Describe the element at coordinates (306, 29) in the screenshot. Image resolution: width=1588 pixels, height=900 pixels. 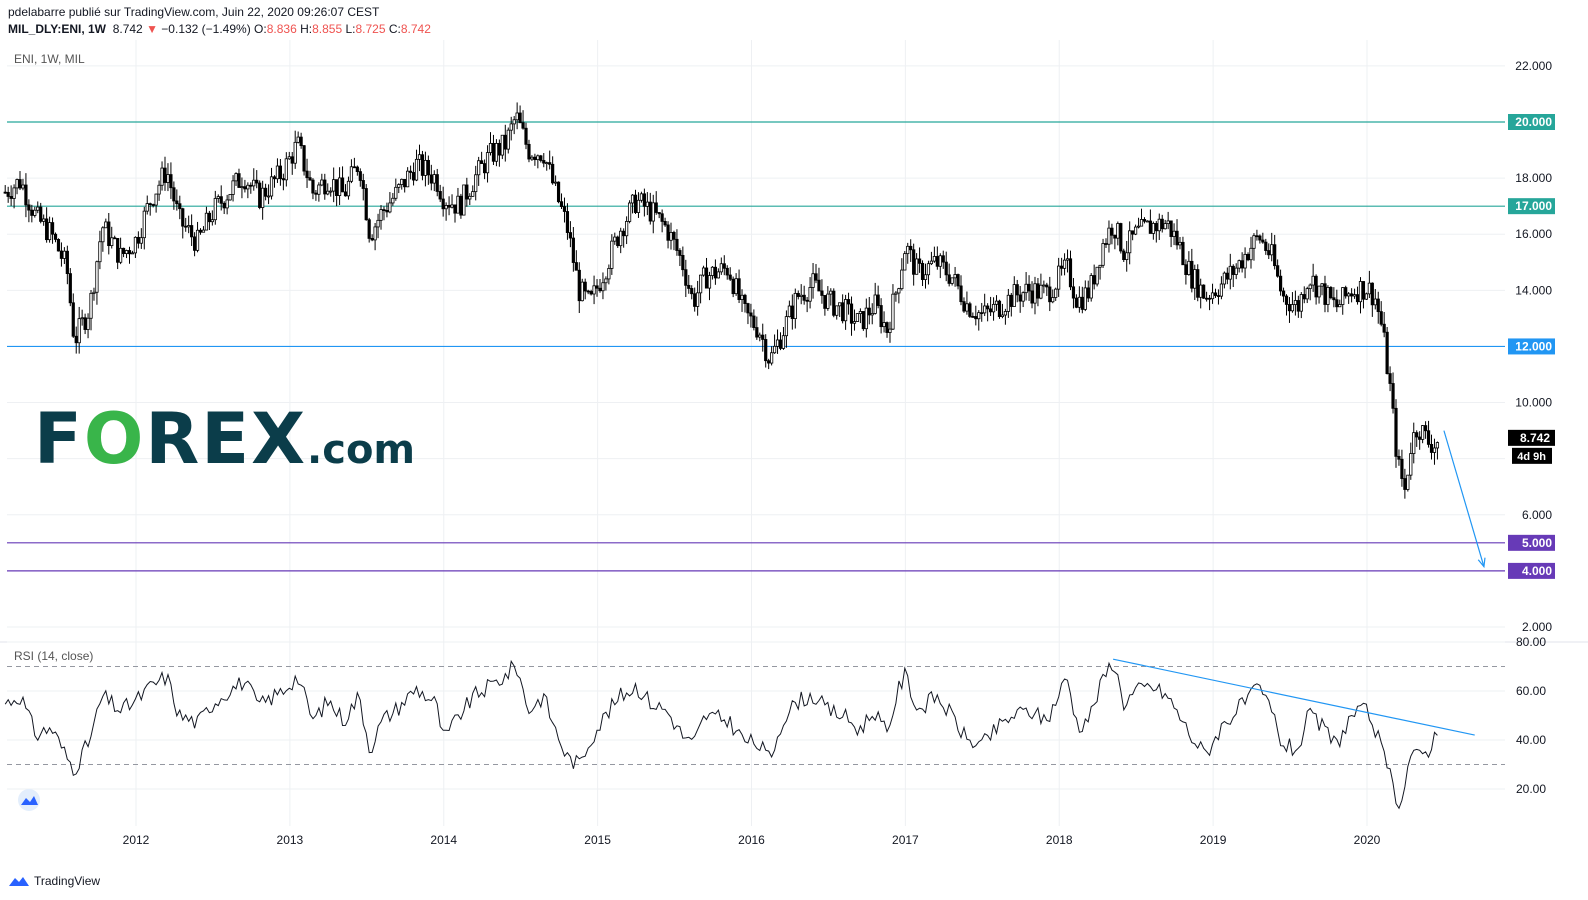
I see `high-label: H:` at that location.